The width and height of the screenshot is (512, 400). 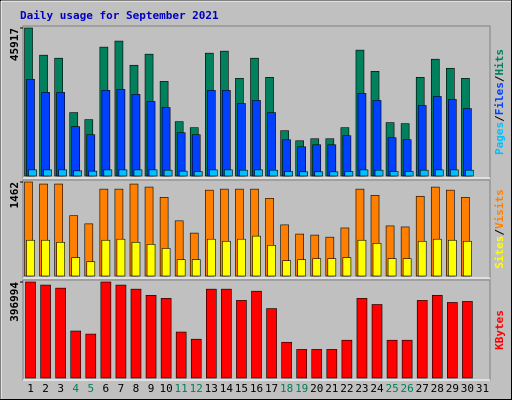 What do you see at coordinates (121, 388) in the screenshot?
I see `x-tick-label: 7` at bounding box center [121, 388].